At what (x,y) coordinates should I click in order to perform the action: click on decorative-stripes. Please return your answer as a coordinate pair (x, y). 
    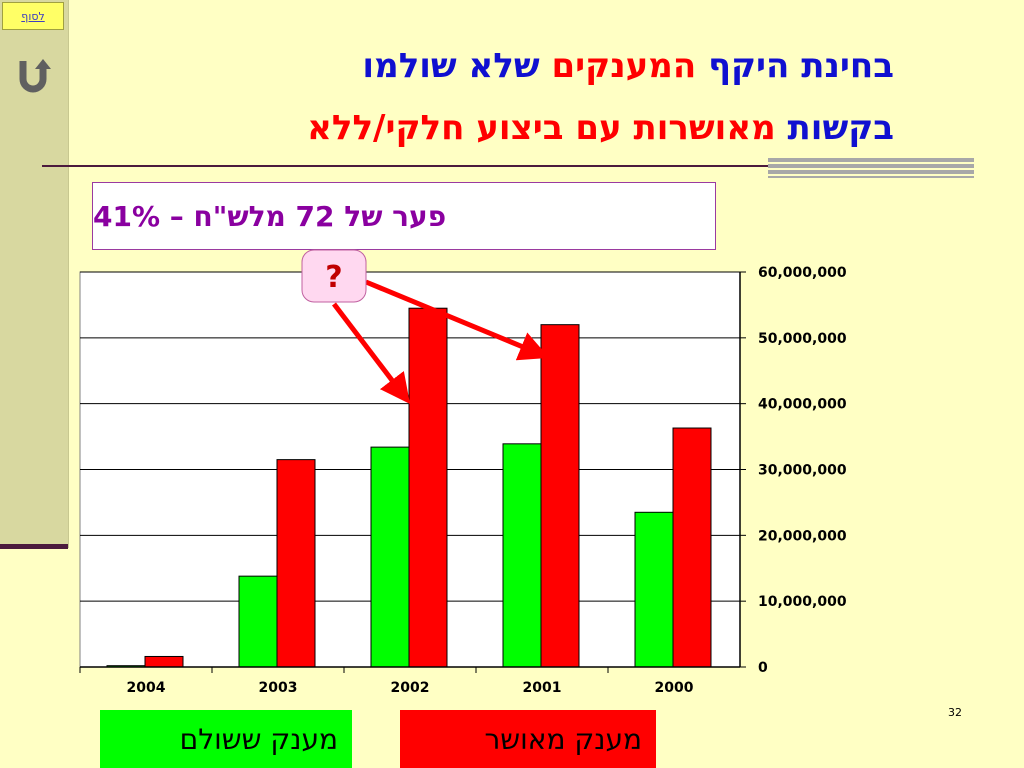
    Looking at the image, I should click on (871, 168).